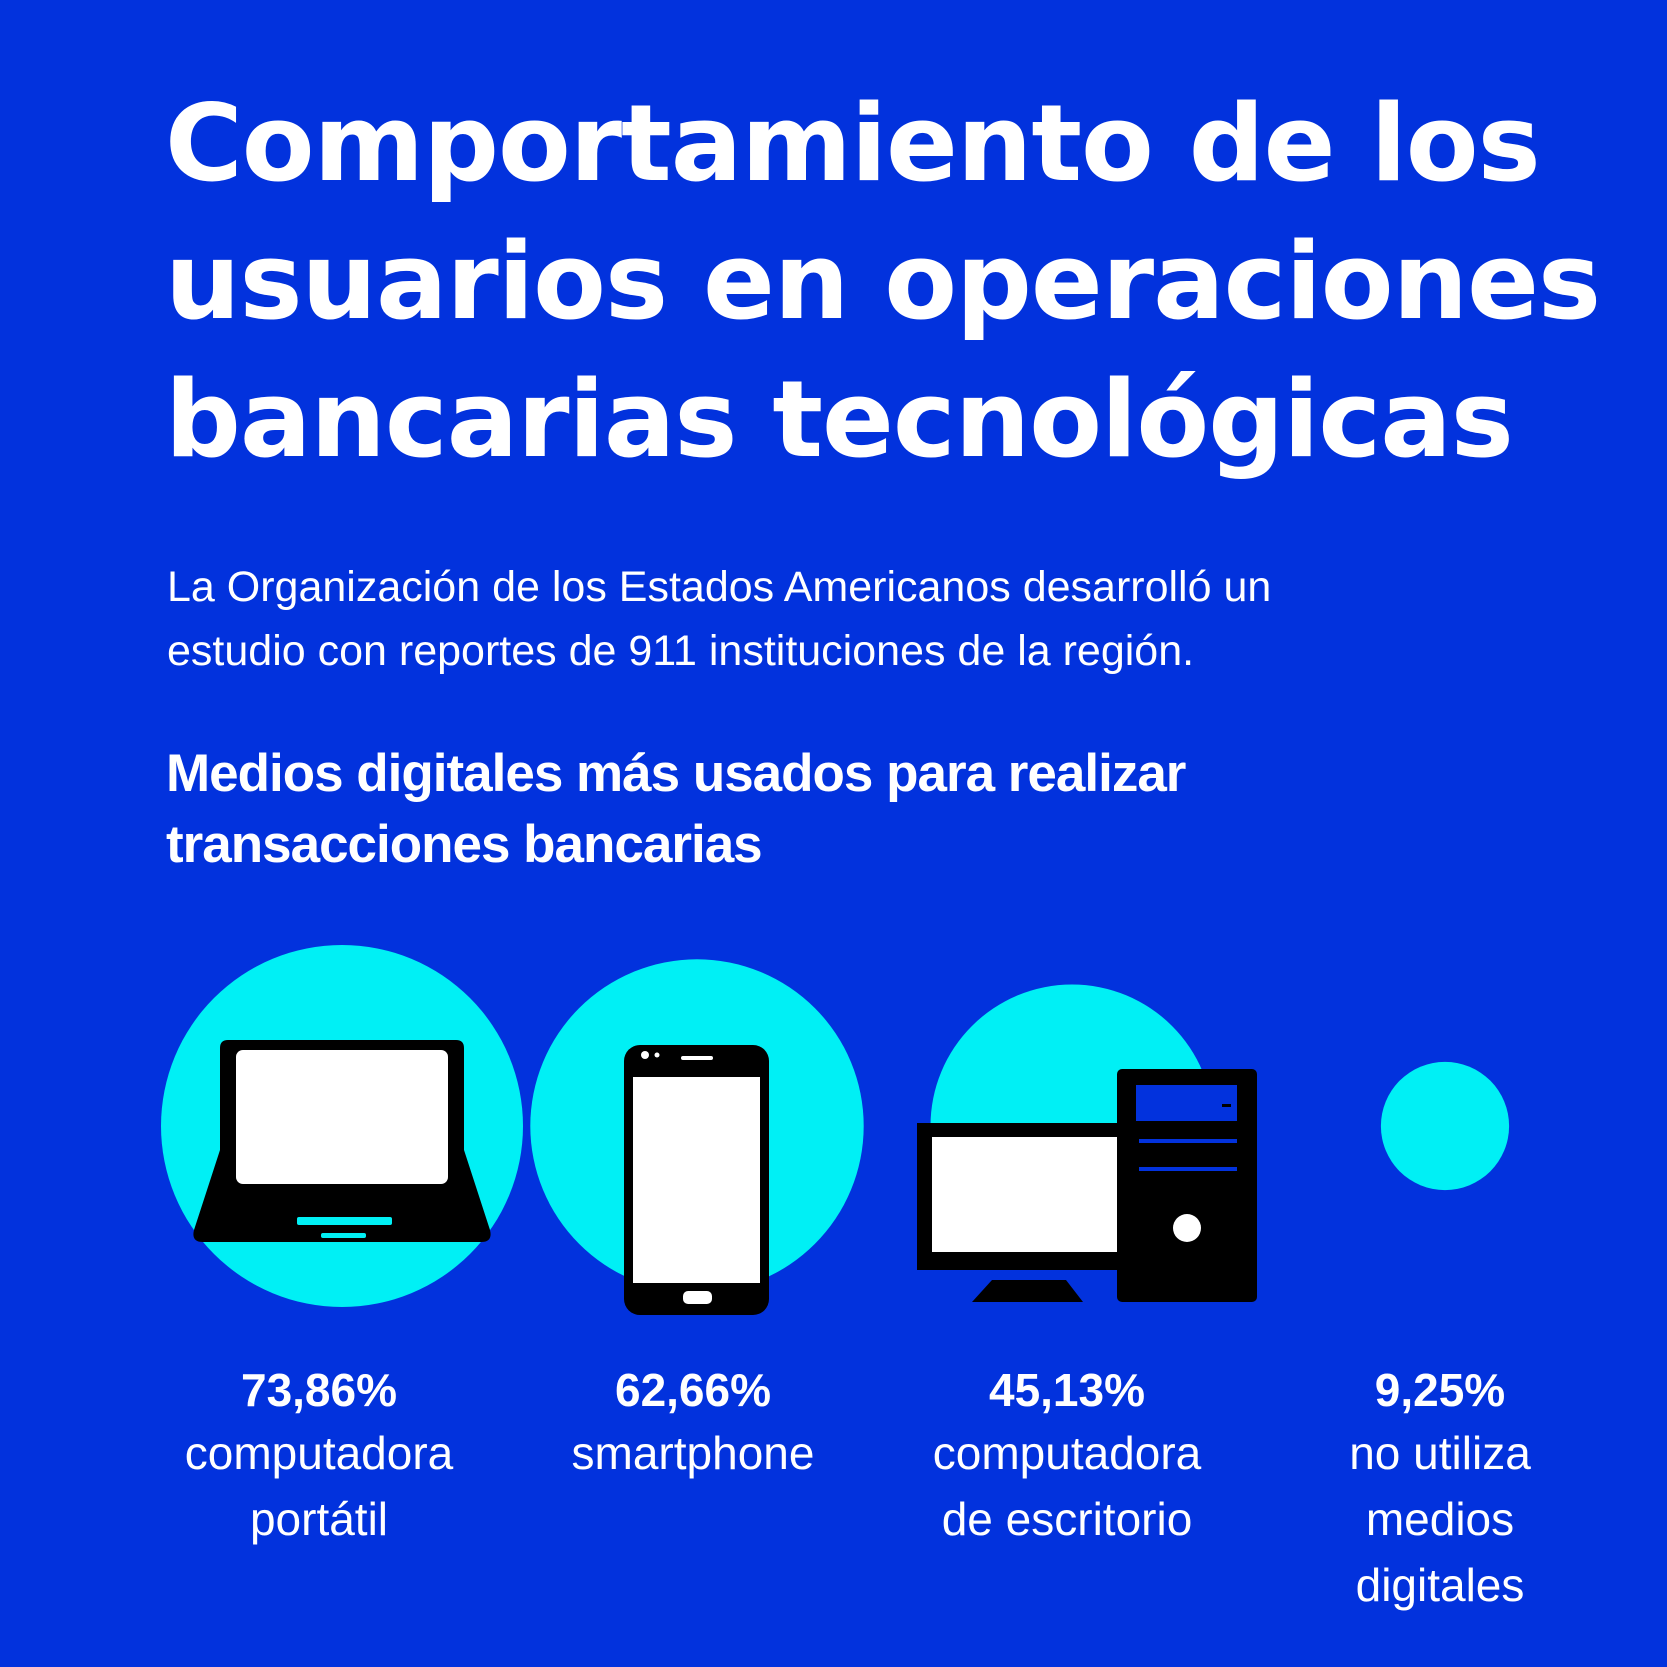  Describe the element at coordinates (1066, 1390) in the screenshot. I see `stat-desktop-value: 45,13%` at that location.